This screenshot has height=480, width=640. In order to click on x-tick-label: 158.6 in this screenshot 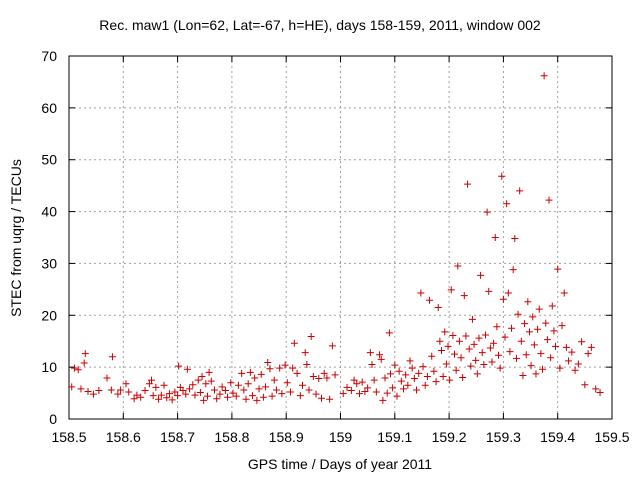, I will do `click(123, 437)`.